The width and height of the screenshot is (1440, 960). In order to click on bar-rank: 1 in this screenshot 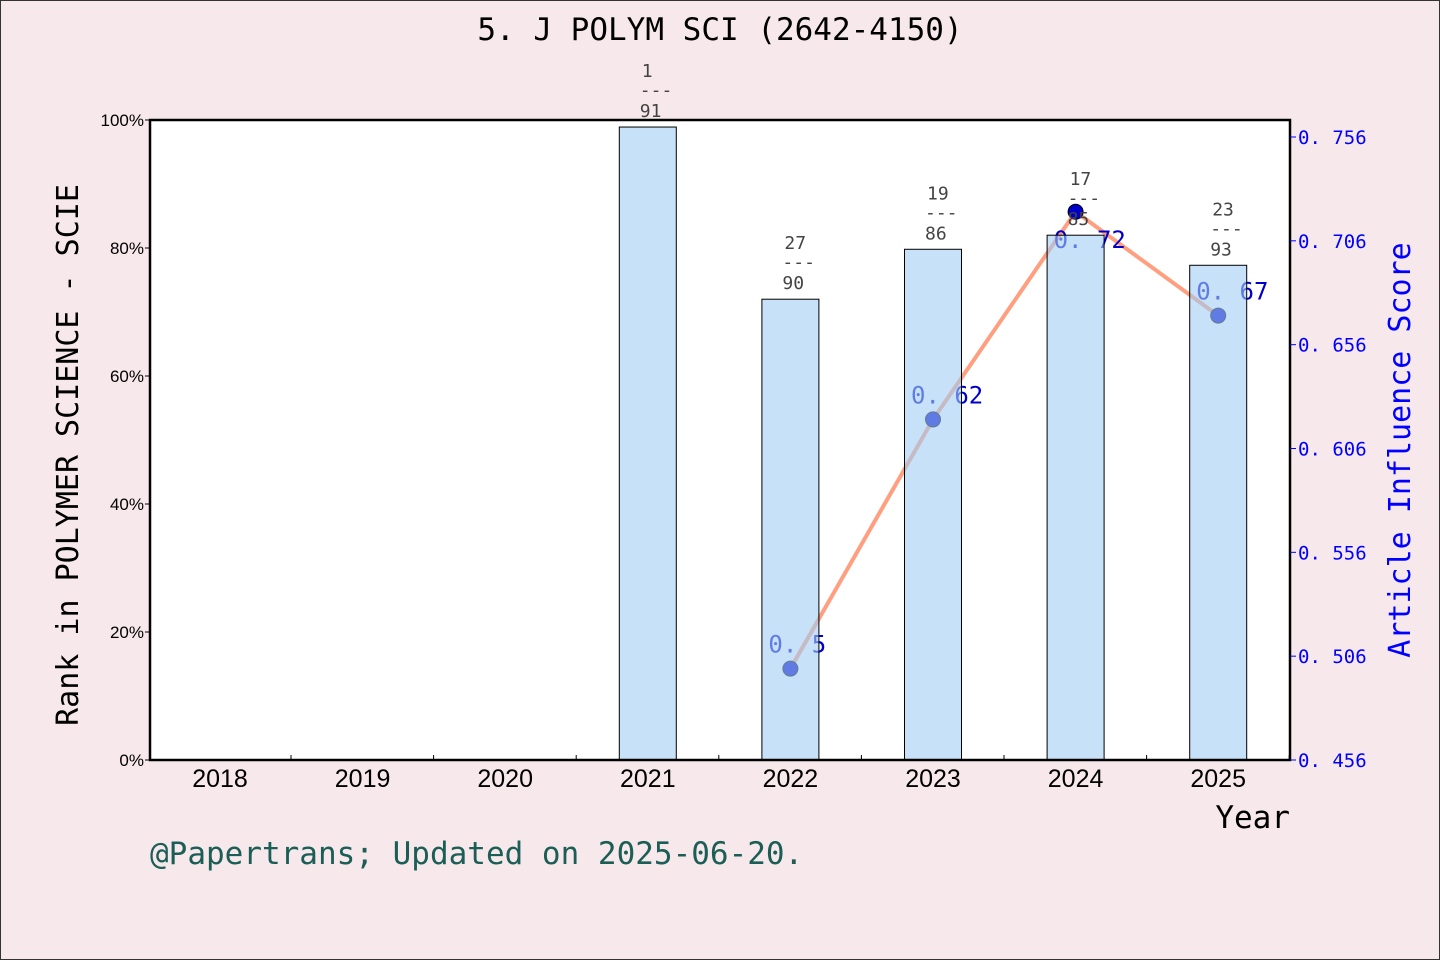, I will do `click(647, 71)`.